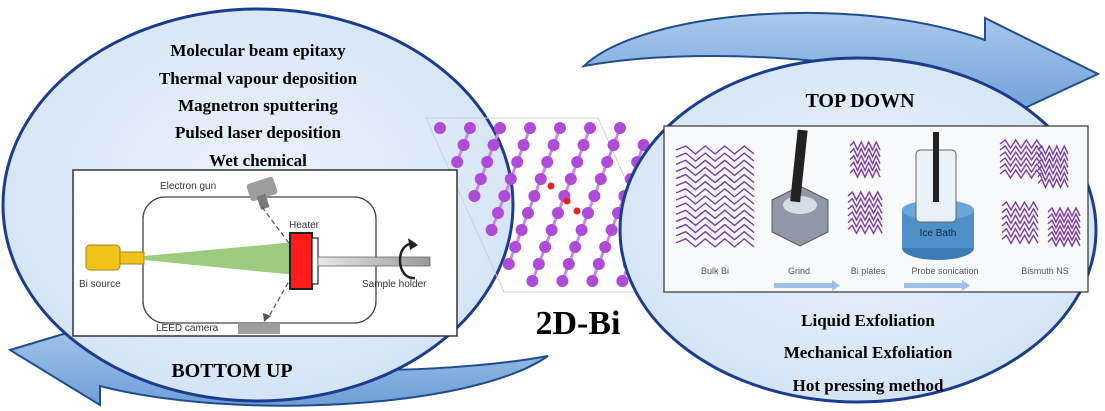 This screenshot has width=1105, height=411. I want to click on ice-bath-label: Ice Bath, so click(938, 233).